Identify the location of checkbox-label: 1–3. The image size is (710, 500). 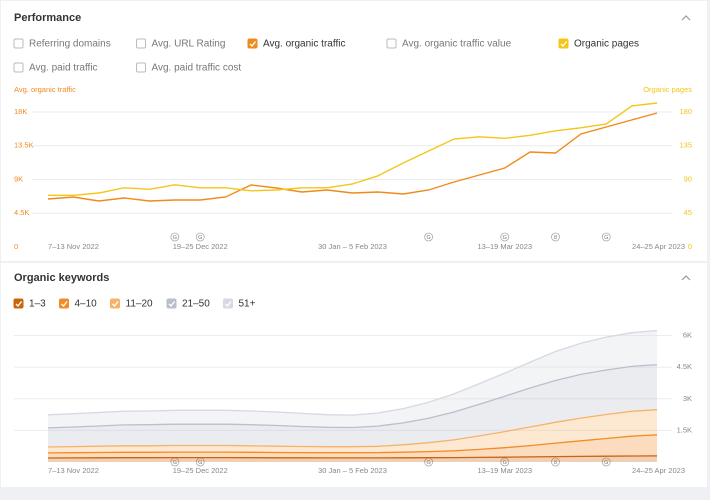
(37, 304).